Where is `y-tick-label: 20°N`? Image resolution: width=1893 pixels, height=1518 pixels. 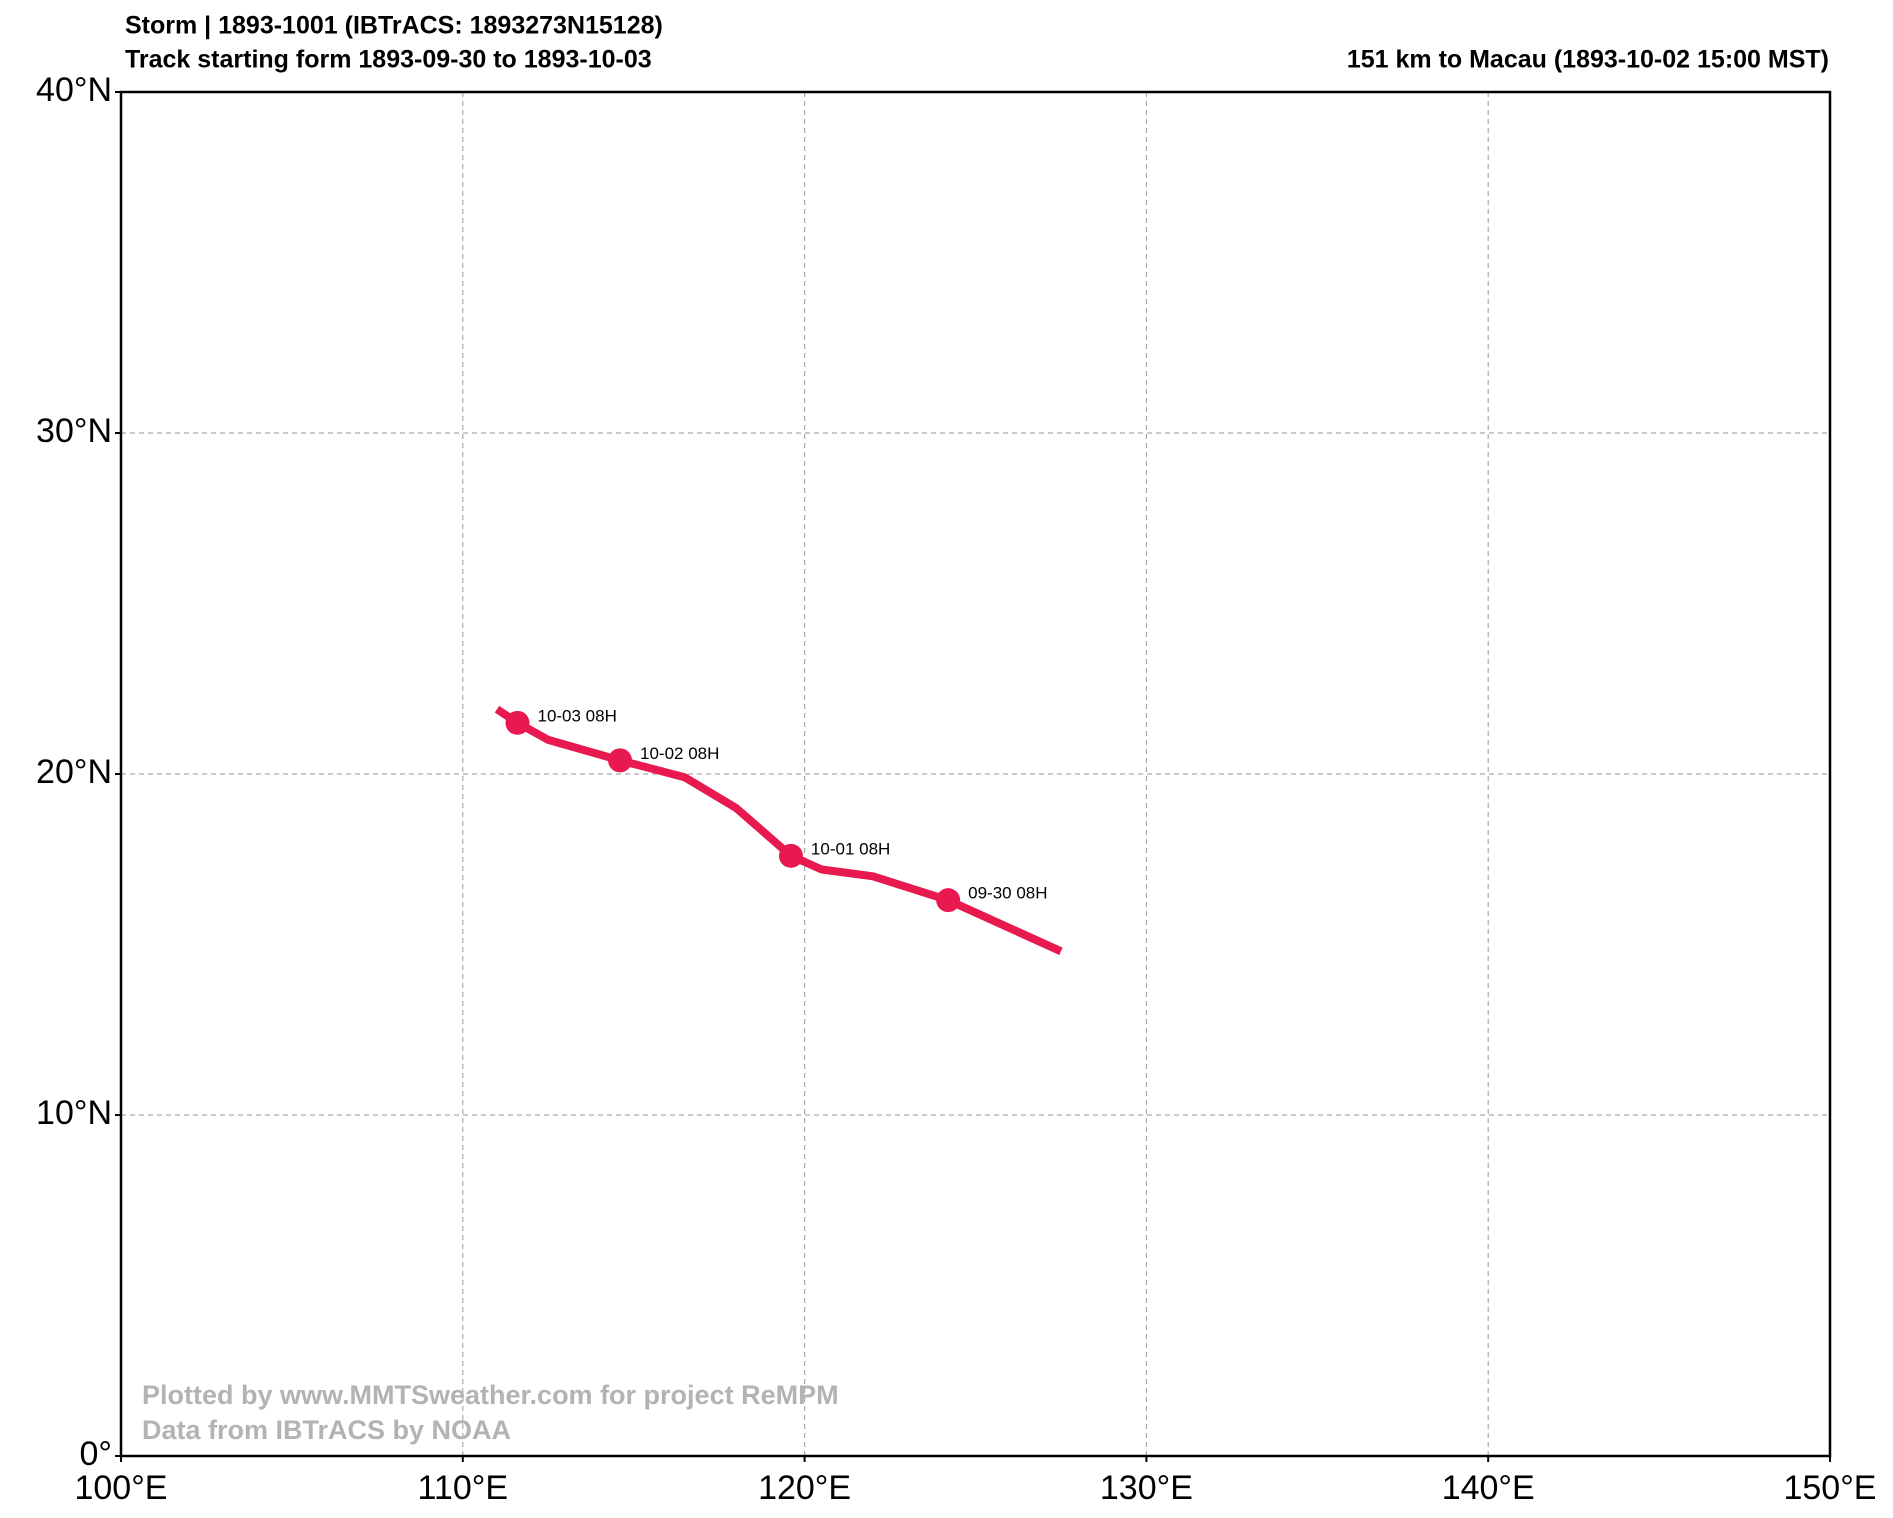 y-tick-label: 20°N is located at coordinates (74, 772).